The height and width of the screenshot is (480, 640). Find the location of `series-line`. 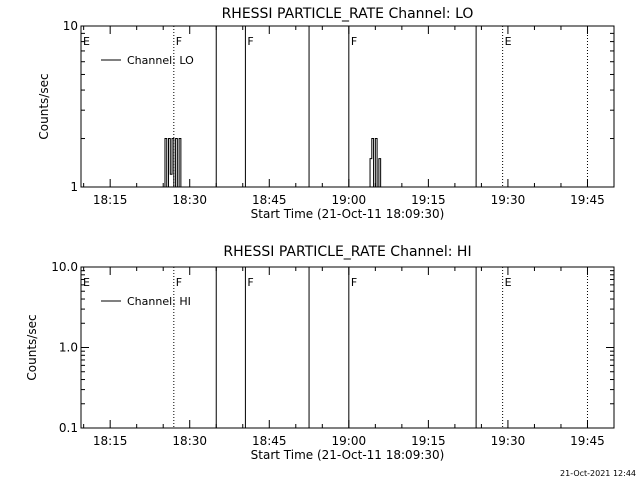

series-line is located at coordinates (272, 163).